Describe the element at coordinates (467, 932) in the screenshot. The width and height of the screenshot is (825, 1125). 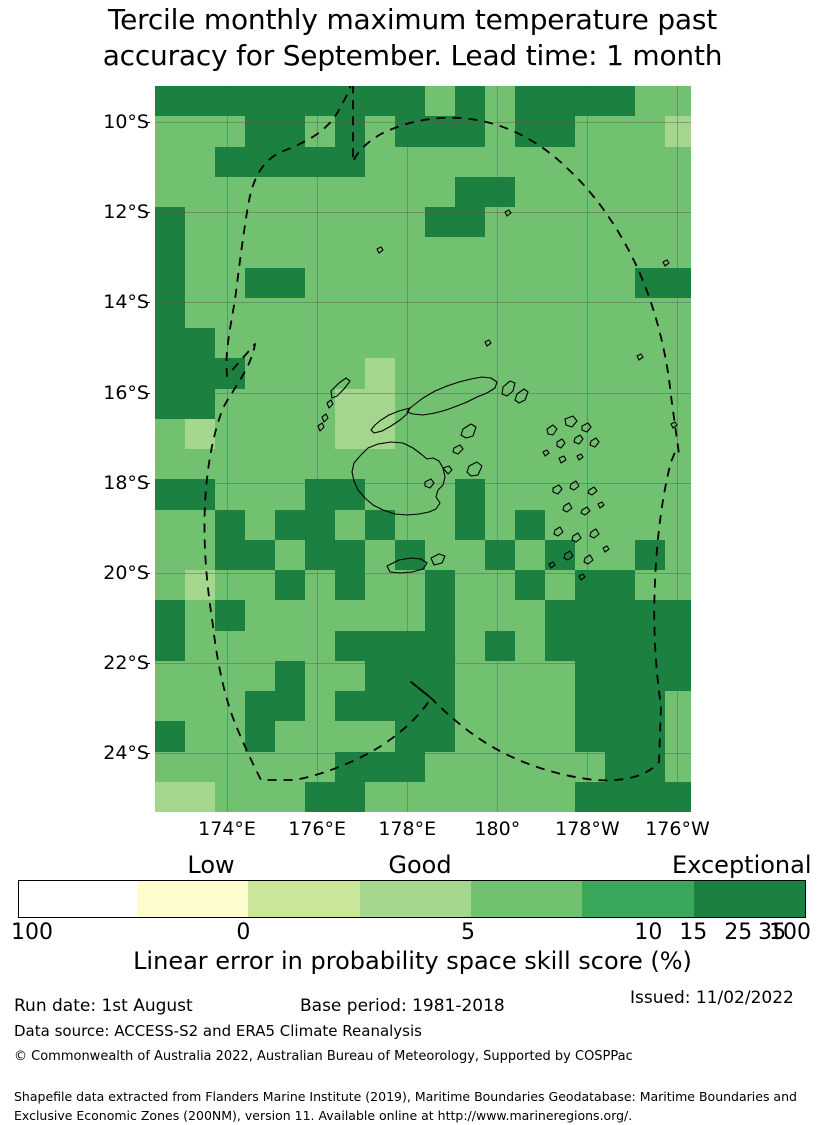
I see `colorbar-tick-label: 5` at that location.